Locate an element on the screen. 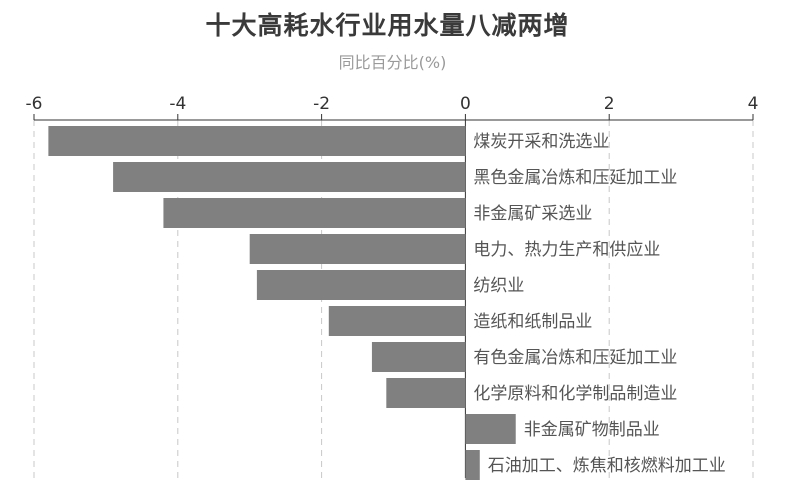 The height and width of the screenshot is (500, 811). x-tick-label: -2 is located at coordinates (321, 104).